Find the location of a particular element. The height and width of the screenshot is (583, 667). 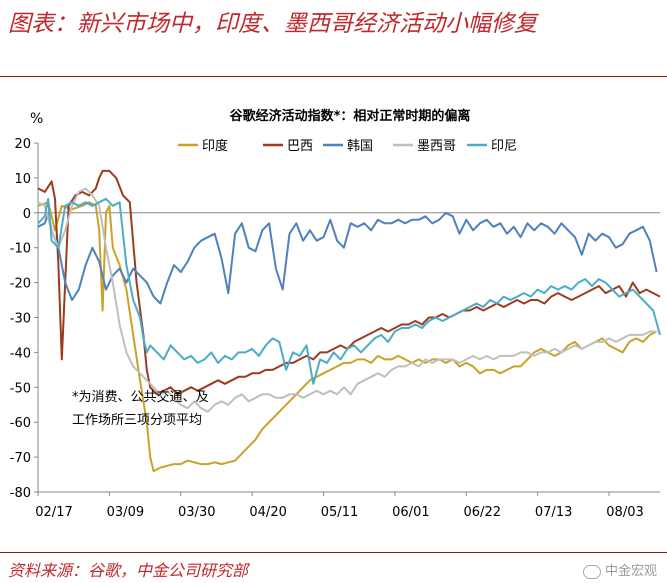

watermark: 中金宏观 is located at coordinates (619, 569).